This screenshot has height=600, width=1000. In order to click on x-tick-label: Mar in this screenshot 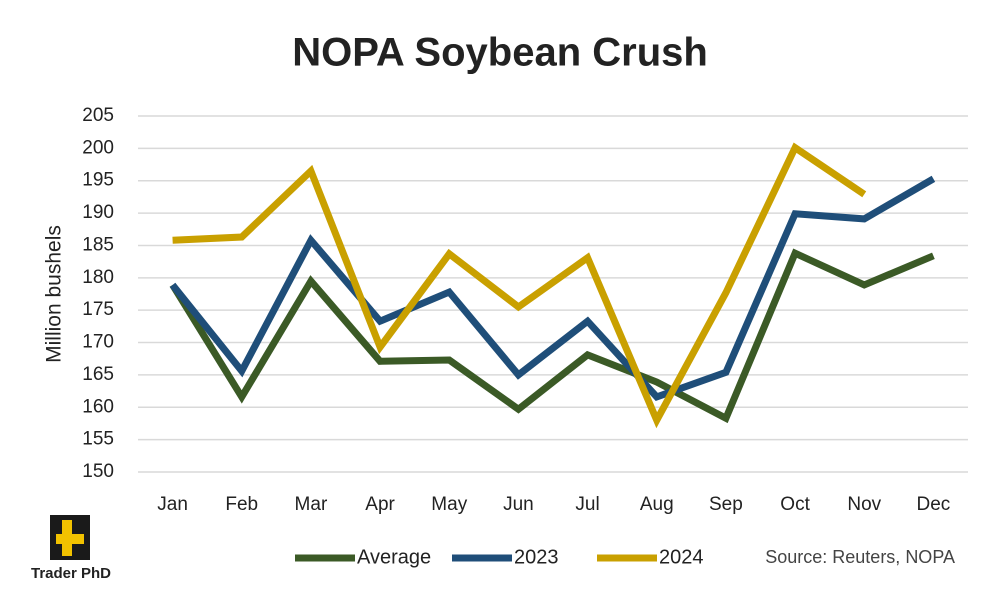, I will do `click(311, 504)`.